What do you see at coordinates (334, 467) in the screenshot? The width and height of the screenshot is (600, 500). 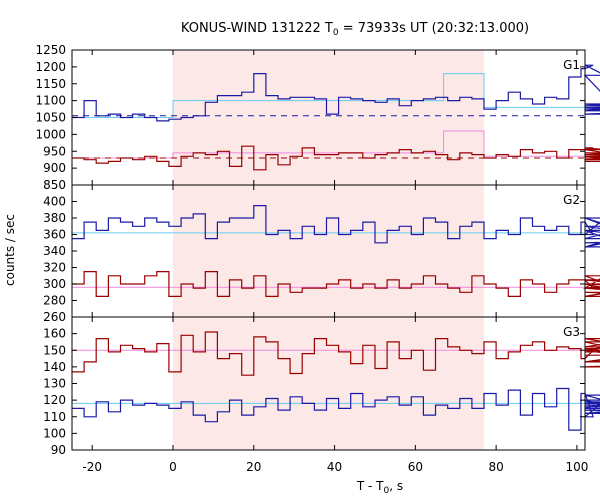 I see `x-tick-label: 40` at bounding box center [334, 467].